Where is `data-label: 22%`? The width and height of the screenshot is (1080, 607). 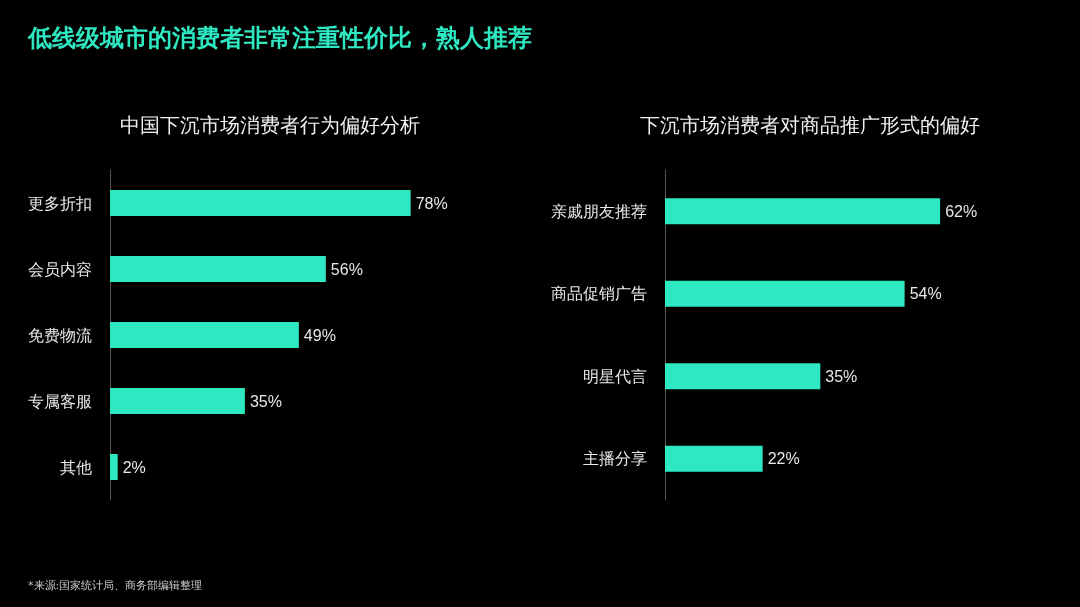
data-label: 22% is located at coordinates (783, 459).